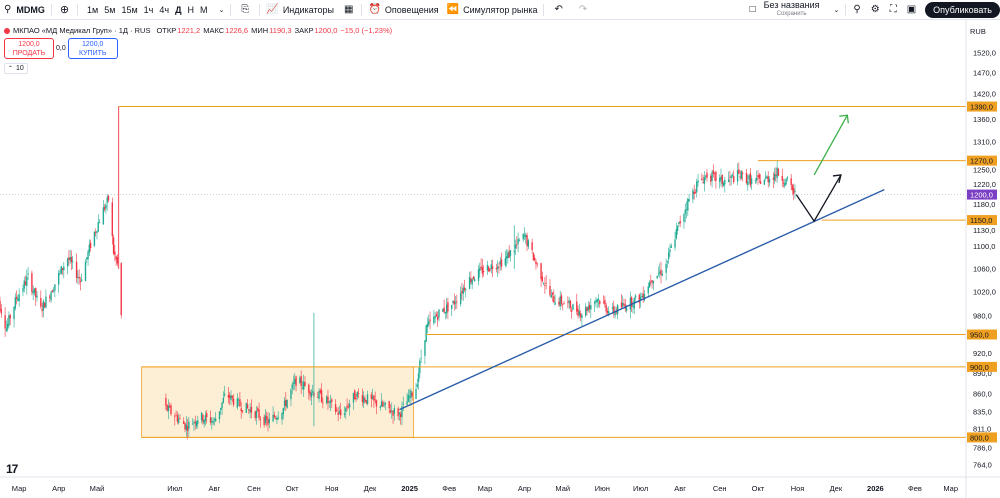  What do you see at coordinates (911, 10) in the screenshot?
I see `snapshot-button: ▣` at bounding box center [911, 10].